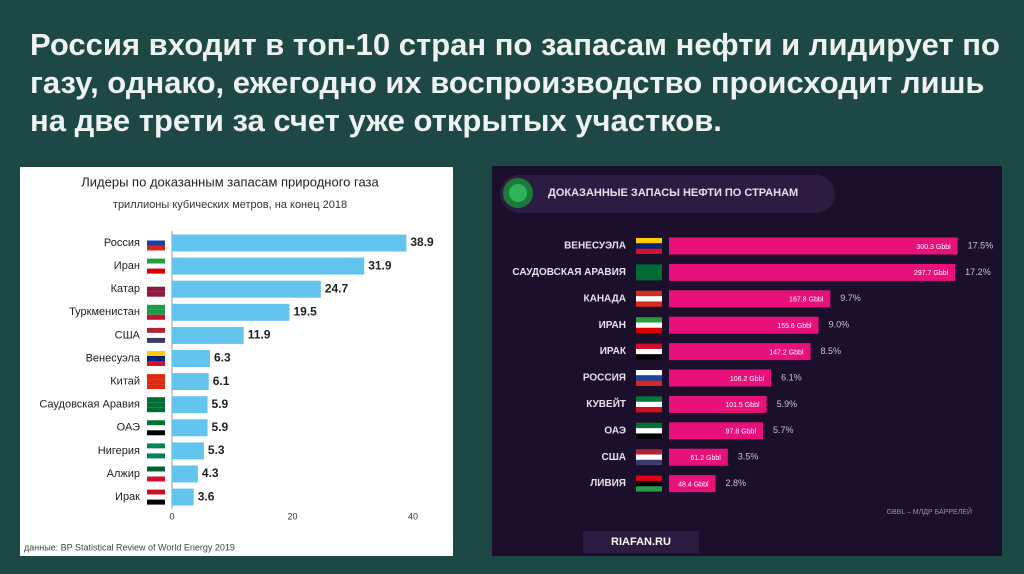 The width and height of the screenshot is (1024, 574). I want to click on share-label: 17.2%, so click(978, 272).